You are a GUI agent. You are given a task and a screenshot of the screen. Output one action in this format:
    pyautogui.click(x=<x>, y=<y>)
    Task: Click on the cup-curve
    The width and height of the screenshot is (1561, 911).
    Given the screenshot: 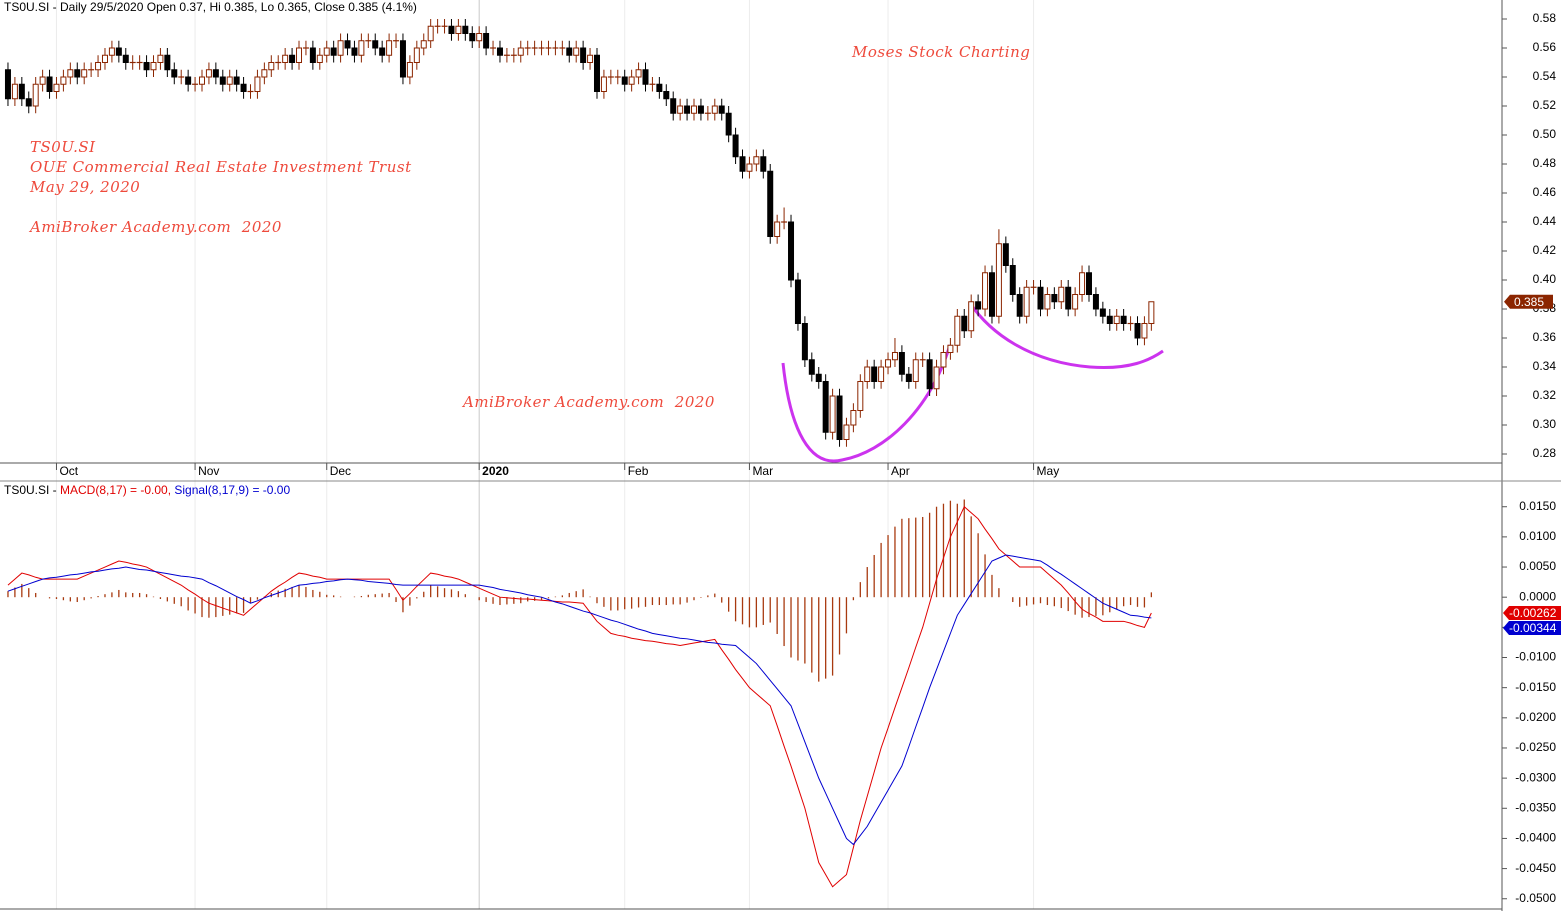 What is the action you would take?
    pyautogui.click(x=1066, y=336)
    